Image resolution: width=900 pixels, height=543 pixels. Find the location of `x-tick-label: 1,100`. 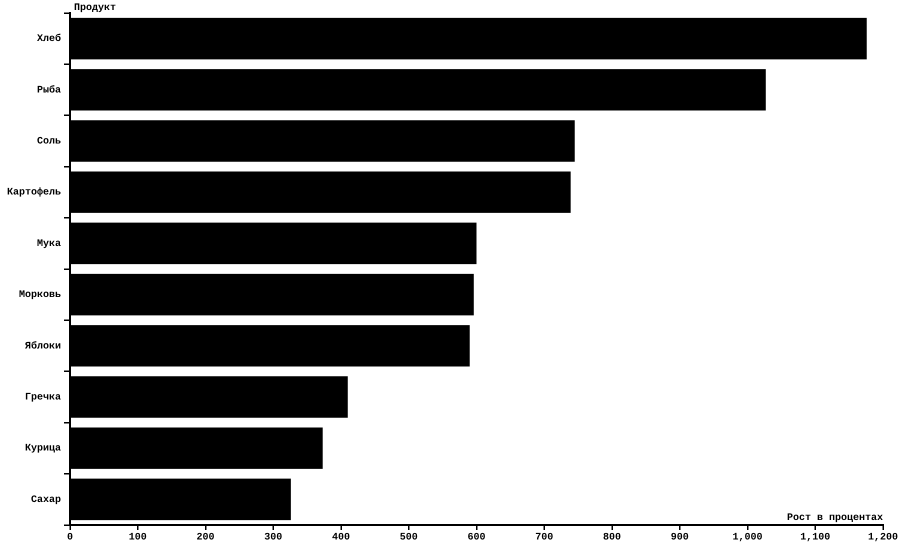

x-tick-label: 1,100 is located at coordinates (815, 537).